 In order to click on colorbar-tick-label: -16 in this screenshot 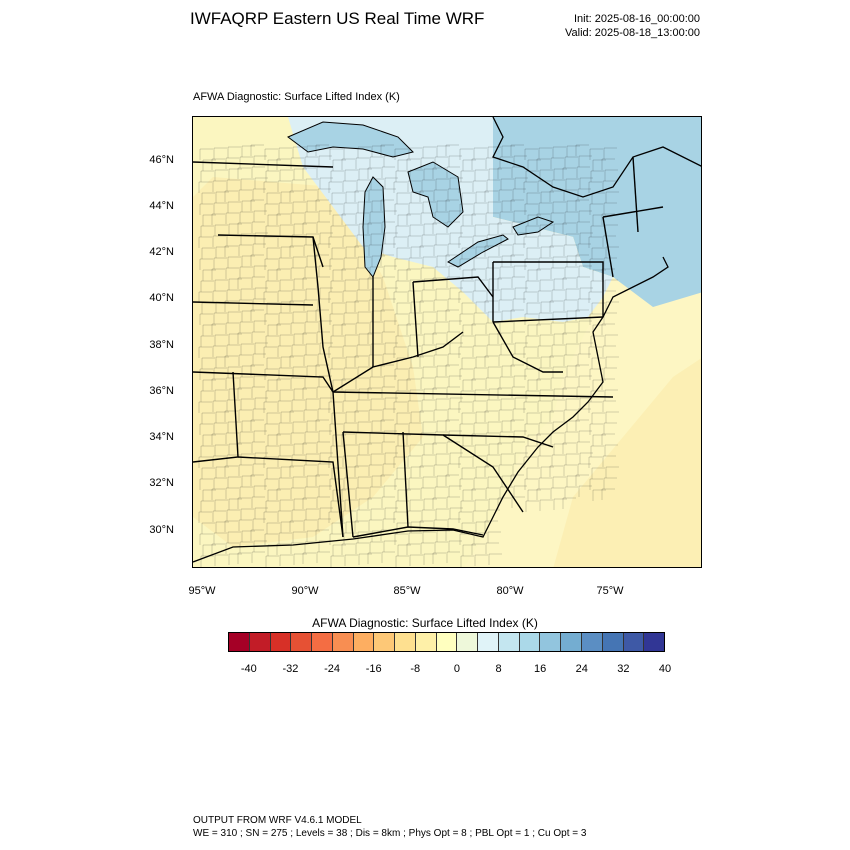, I will do `click(373, 669)`.